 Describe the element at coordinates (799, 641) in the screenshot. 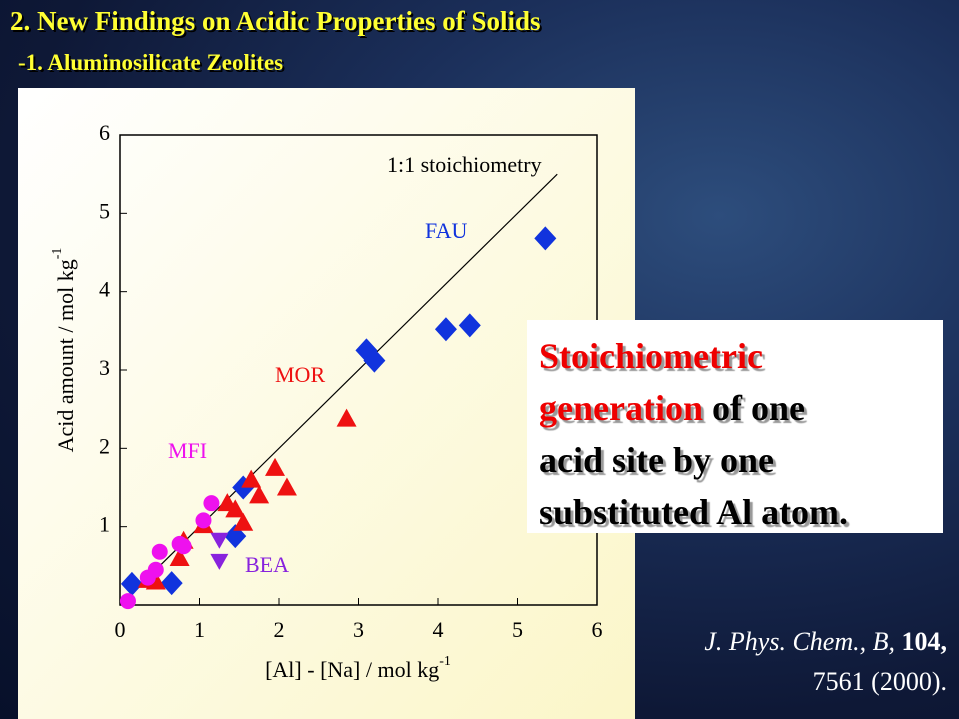

I see `citation-journal: J. Phys. Chem., B,` at that location.